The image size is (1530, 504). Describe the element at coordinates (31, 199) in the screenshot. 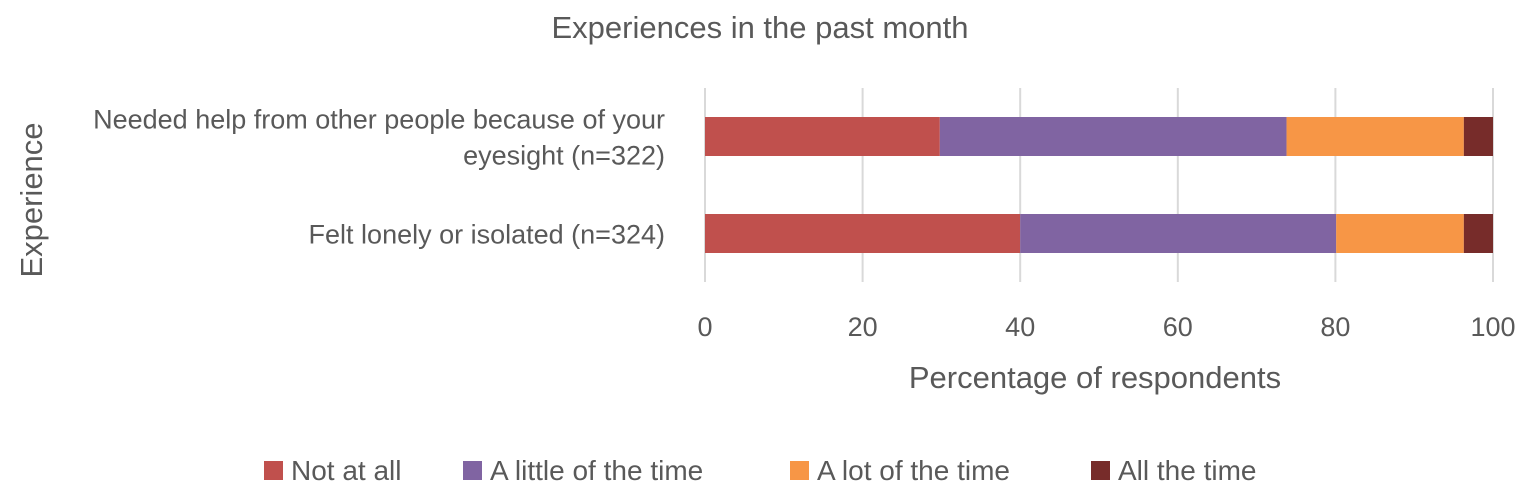

I see `y-axis-title: Experience` at that location.